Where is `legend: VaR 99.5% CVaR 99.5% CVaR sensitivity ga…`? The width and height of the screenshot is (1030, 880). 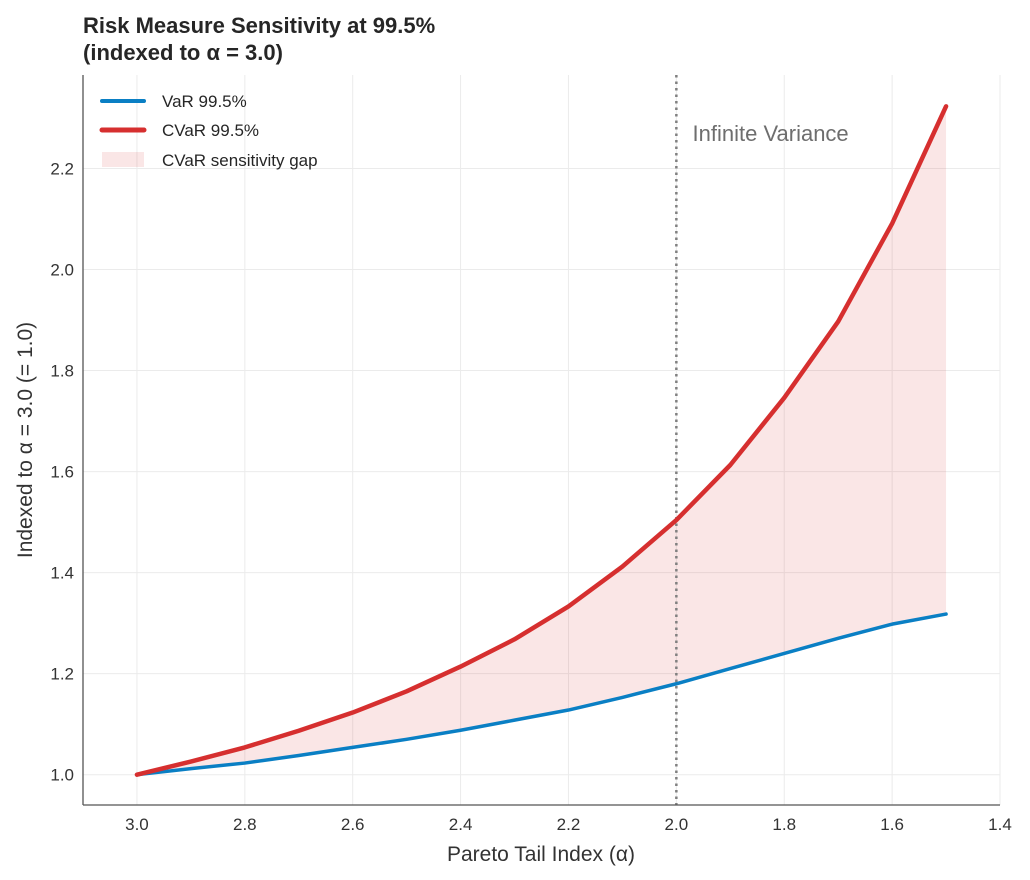
legend: VaR 99.5% CVaR 99.5% CVaR sensitivity ga… is located at coordinates (208, 131).